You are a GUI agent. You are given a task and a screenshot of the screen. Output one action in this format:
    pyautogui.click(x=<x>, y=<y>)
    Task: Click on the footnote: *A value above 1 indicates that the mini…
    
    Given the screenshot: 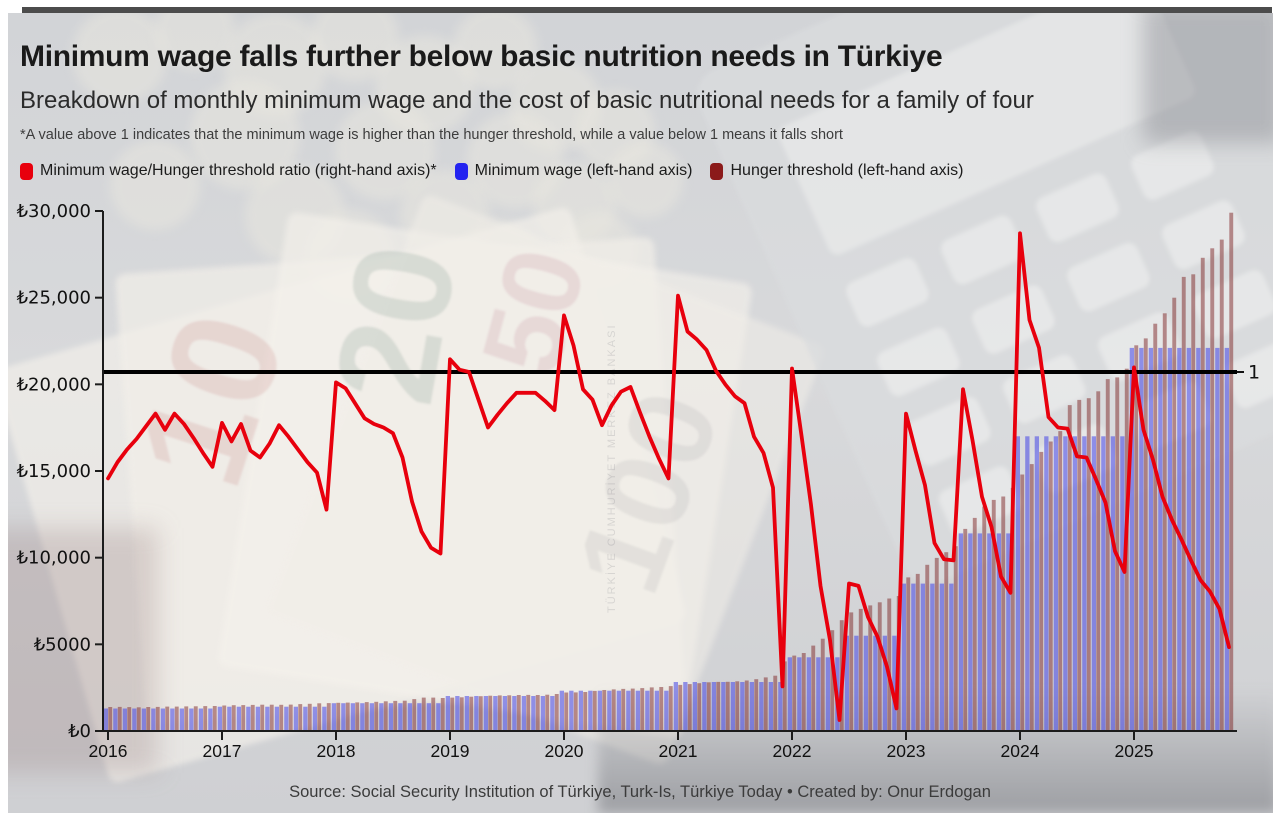 What is the action you would take?
    pyautogui.click(x=431, y=135)
    